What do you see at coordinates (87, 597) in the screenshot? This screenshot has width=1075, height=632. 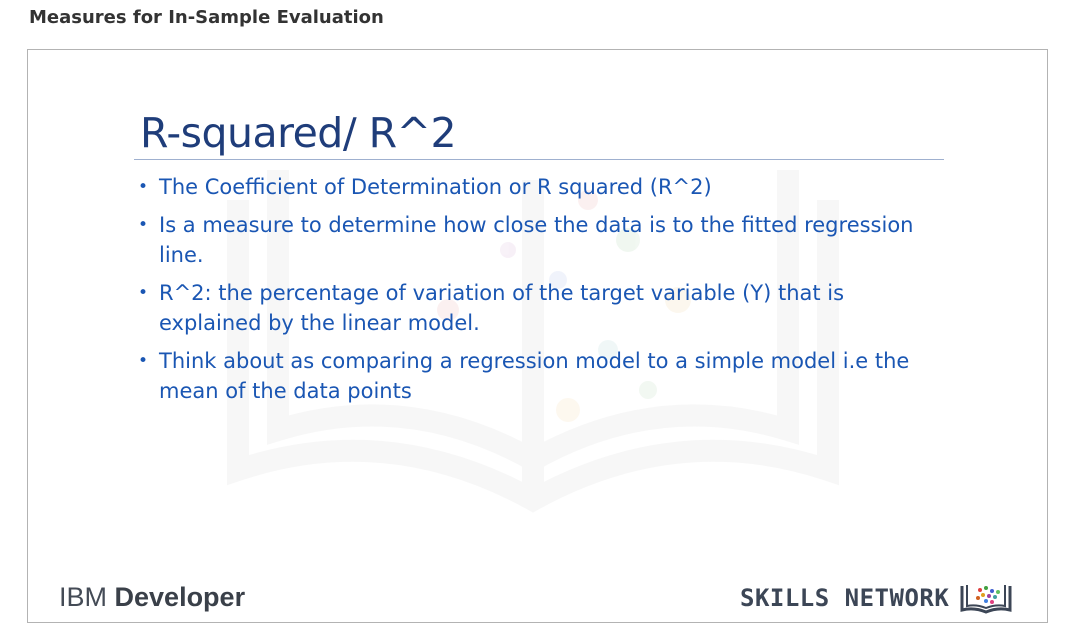 I see `ibm-logo-prefix: IBM` at bounding box center [87, 597].